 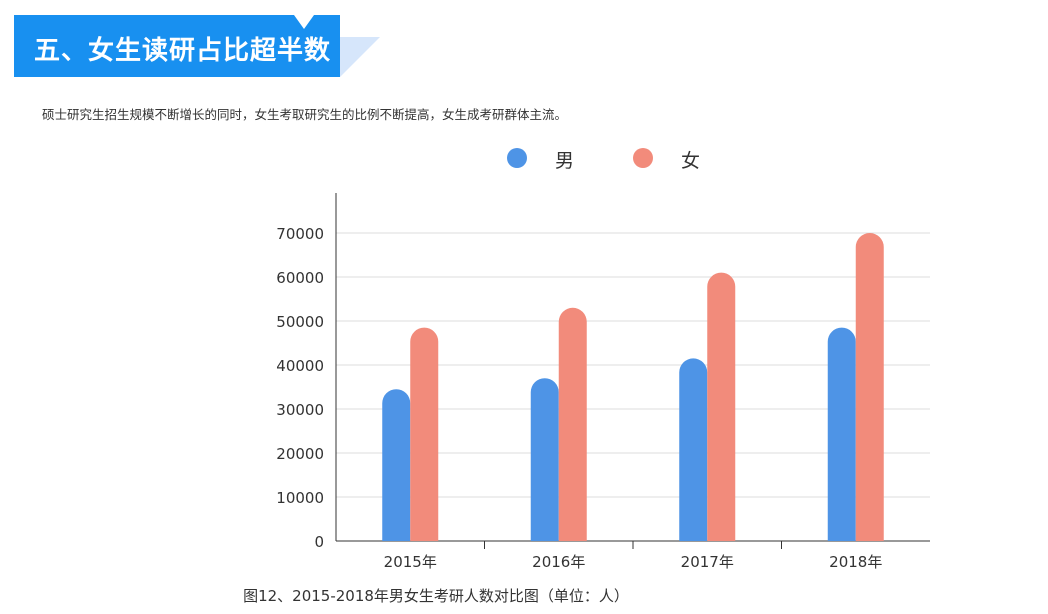 What do you see at coordinates (300, 278) in the screenshot?
I see `y-tick-label: 60000` at bounding box center [300, 278].